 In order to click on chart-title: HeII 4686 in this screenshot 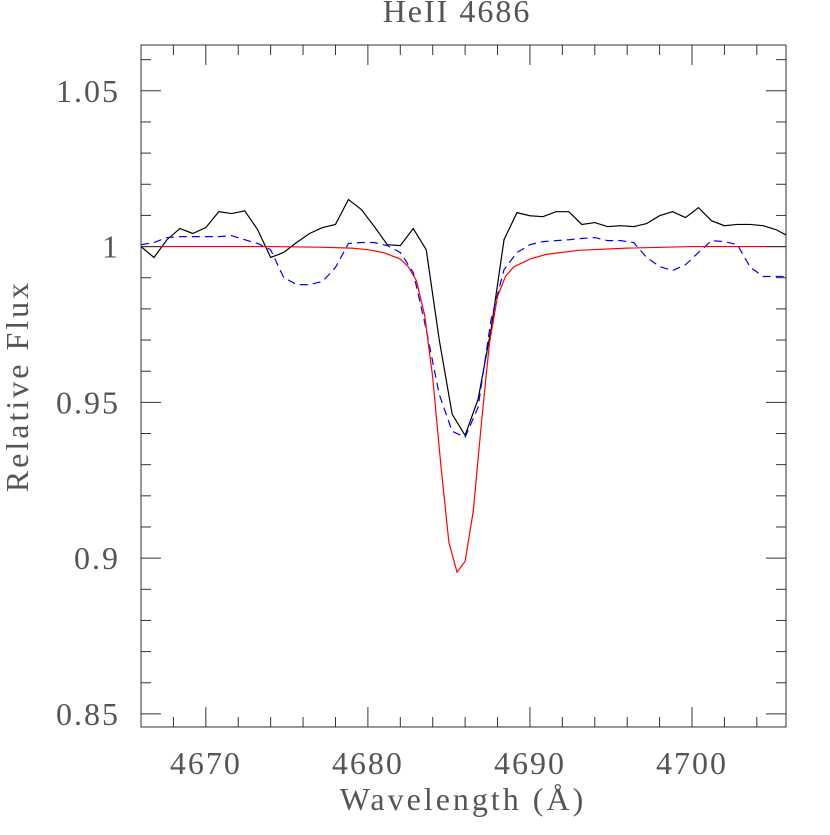, I will do `click(457, 14)`.